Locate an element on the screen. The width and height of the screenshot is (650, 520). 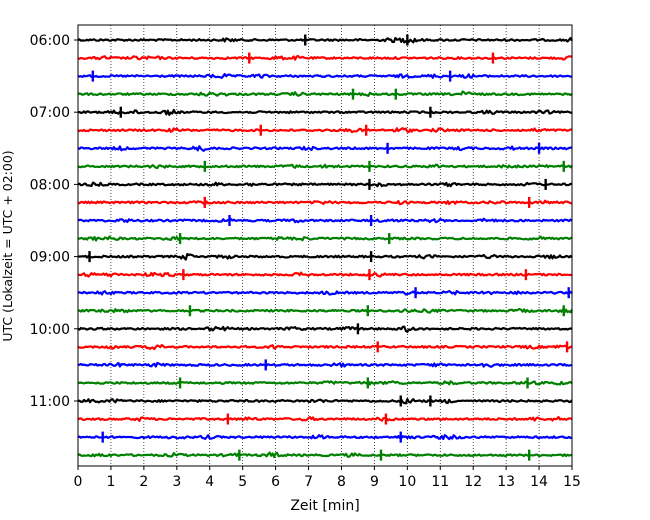
y-tick-label: 07:00 is located at coordinates (50, 113).